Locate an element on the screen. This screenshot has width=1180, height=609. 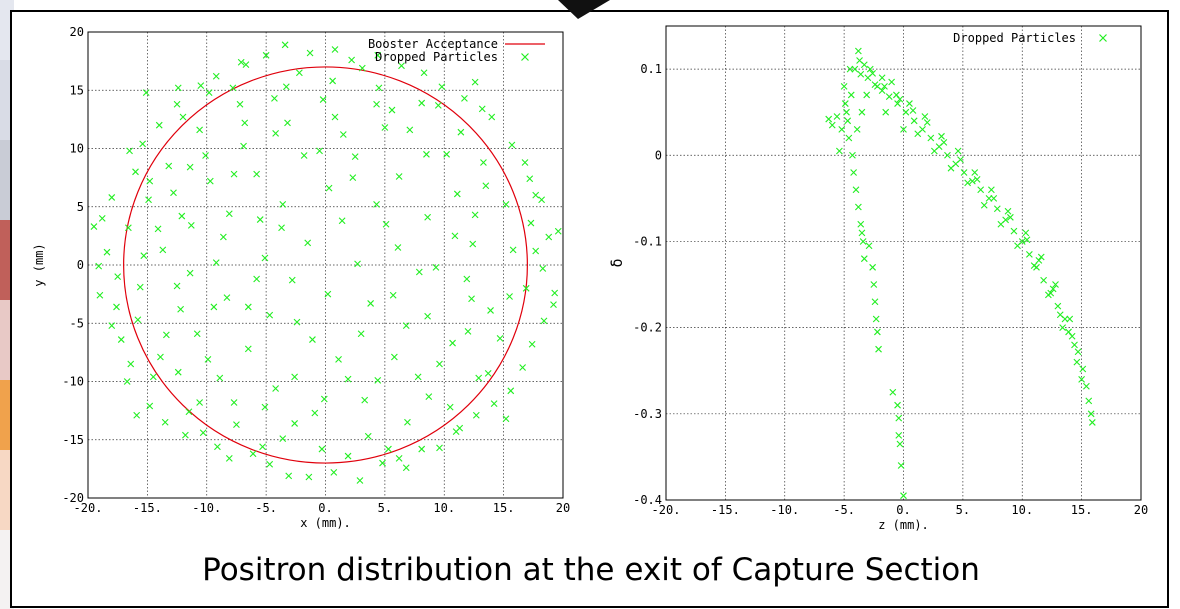
y-tick-label: 5 is located at coordinates (80, 207).